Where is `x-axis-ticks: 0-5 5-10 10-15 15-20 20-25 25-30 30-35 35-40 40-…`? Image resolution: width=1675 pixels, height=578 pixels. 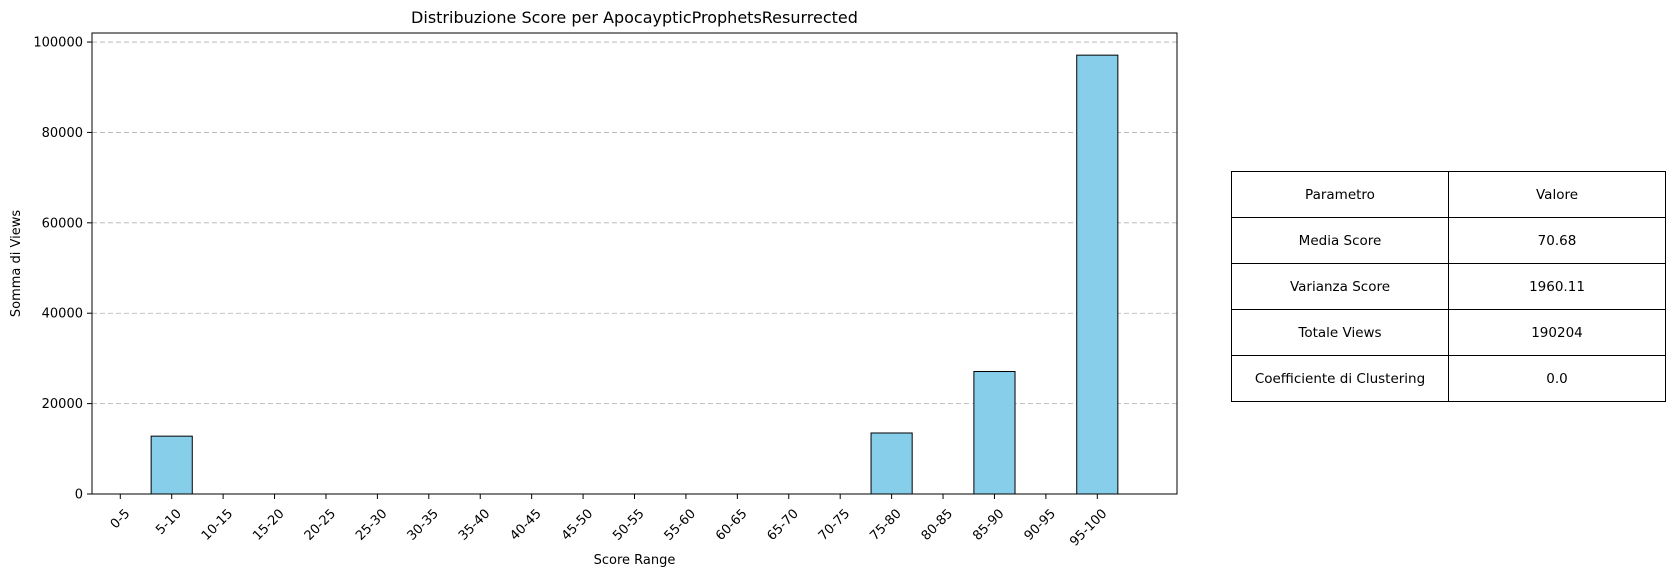 x-axis-ticks: 0-5 5-10 10-15 15-20 20-25 25-30 30-35 35-40 40-… is located at coordinates (609, 522).